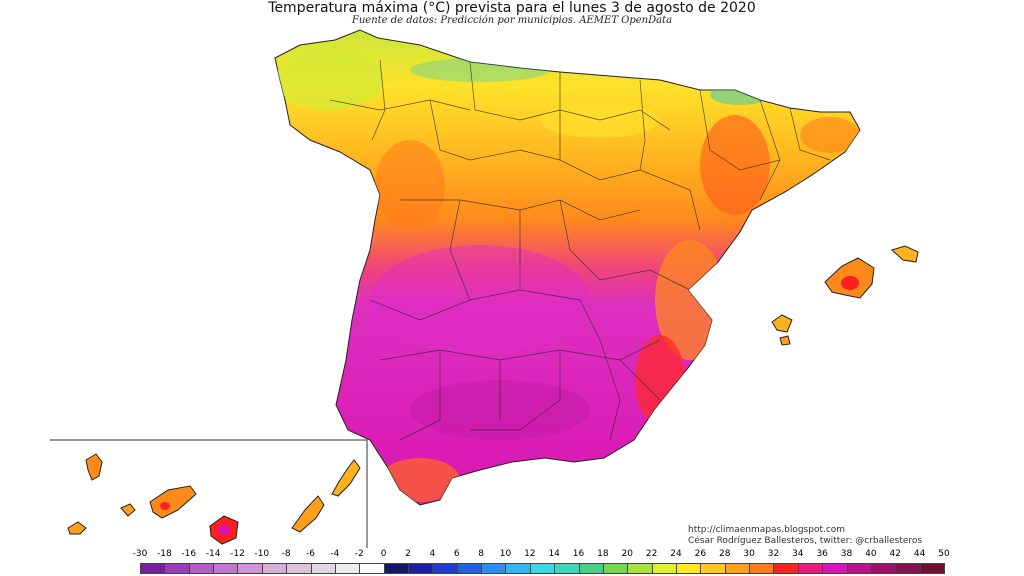 This screenshot has height=576, width=1024. Describe the element at coordinates (822, 554) in the screenshot. I see `legend-tick-label: 36` at that location.